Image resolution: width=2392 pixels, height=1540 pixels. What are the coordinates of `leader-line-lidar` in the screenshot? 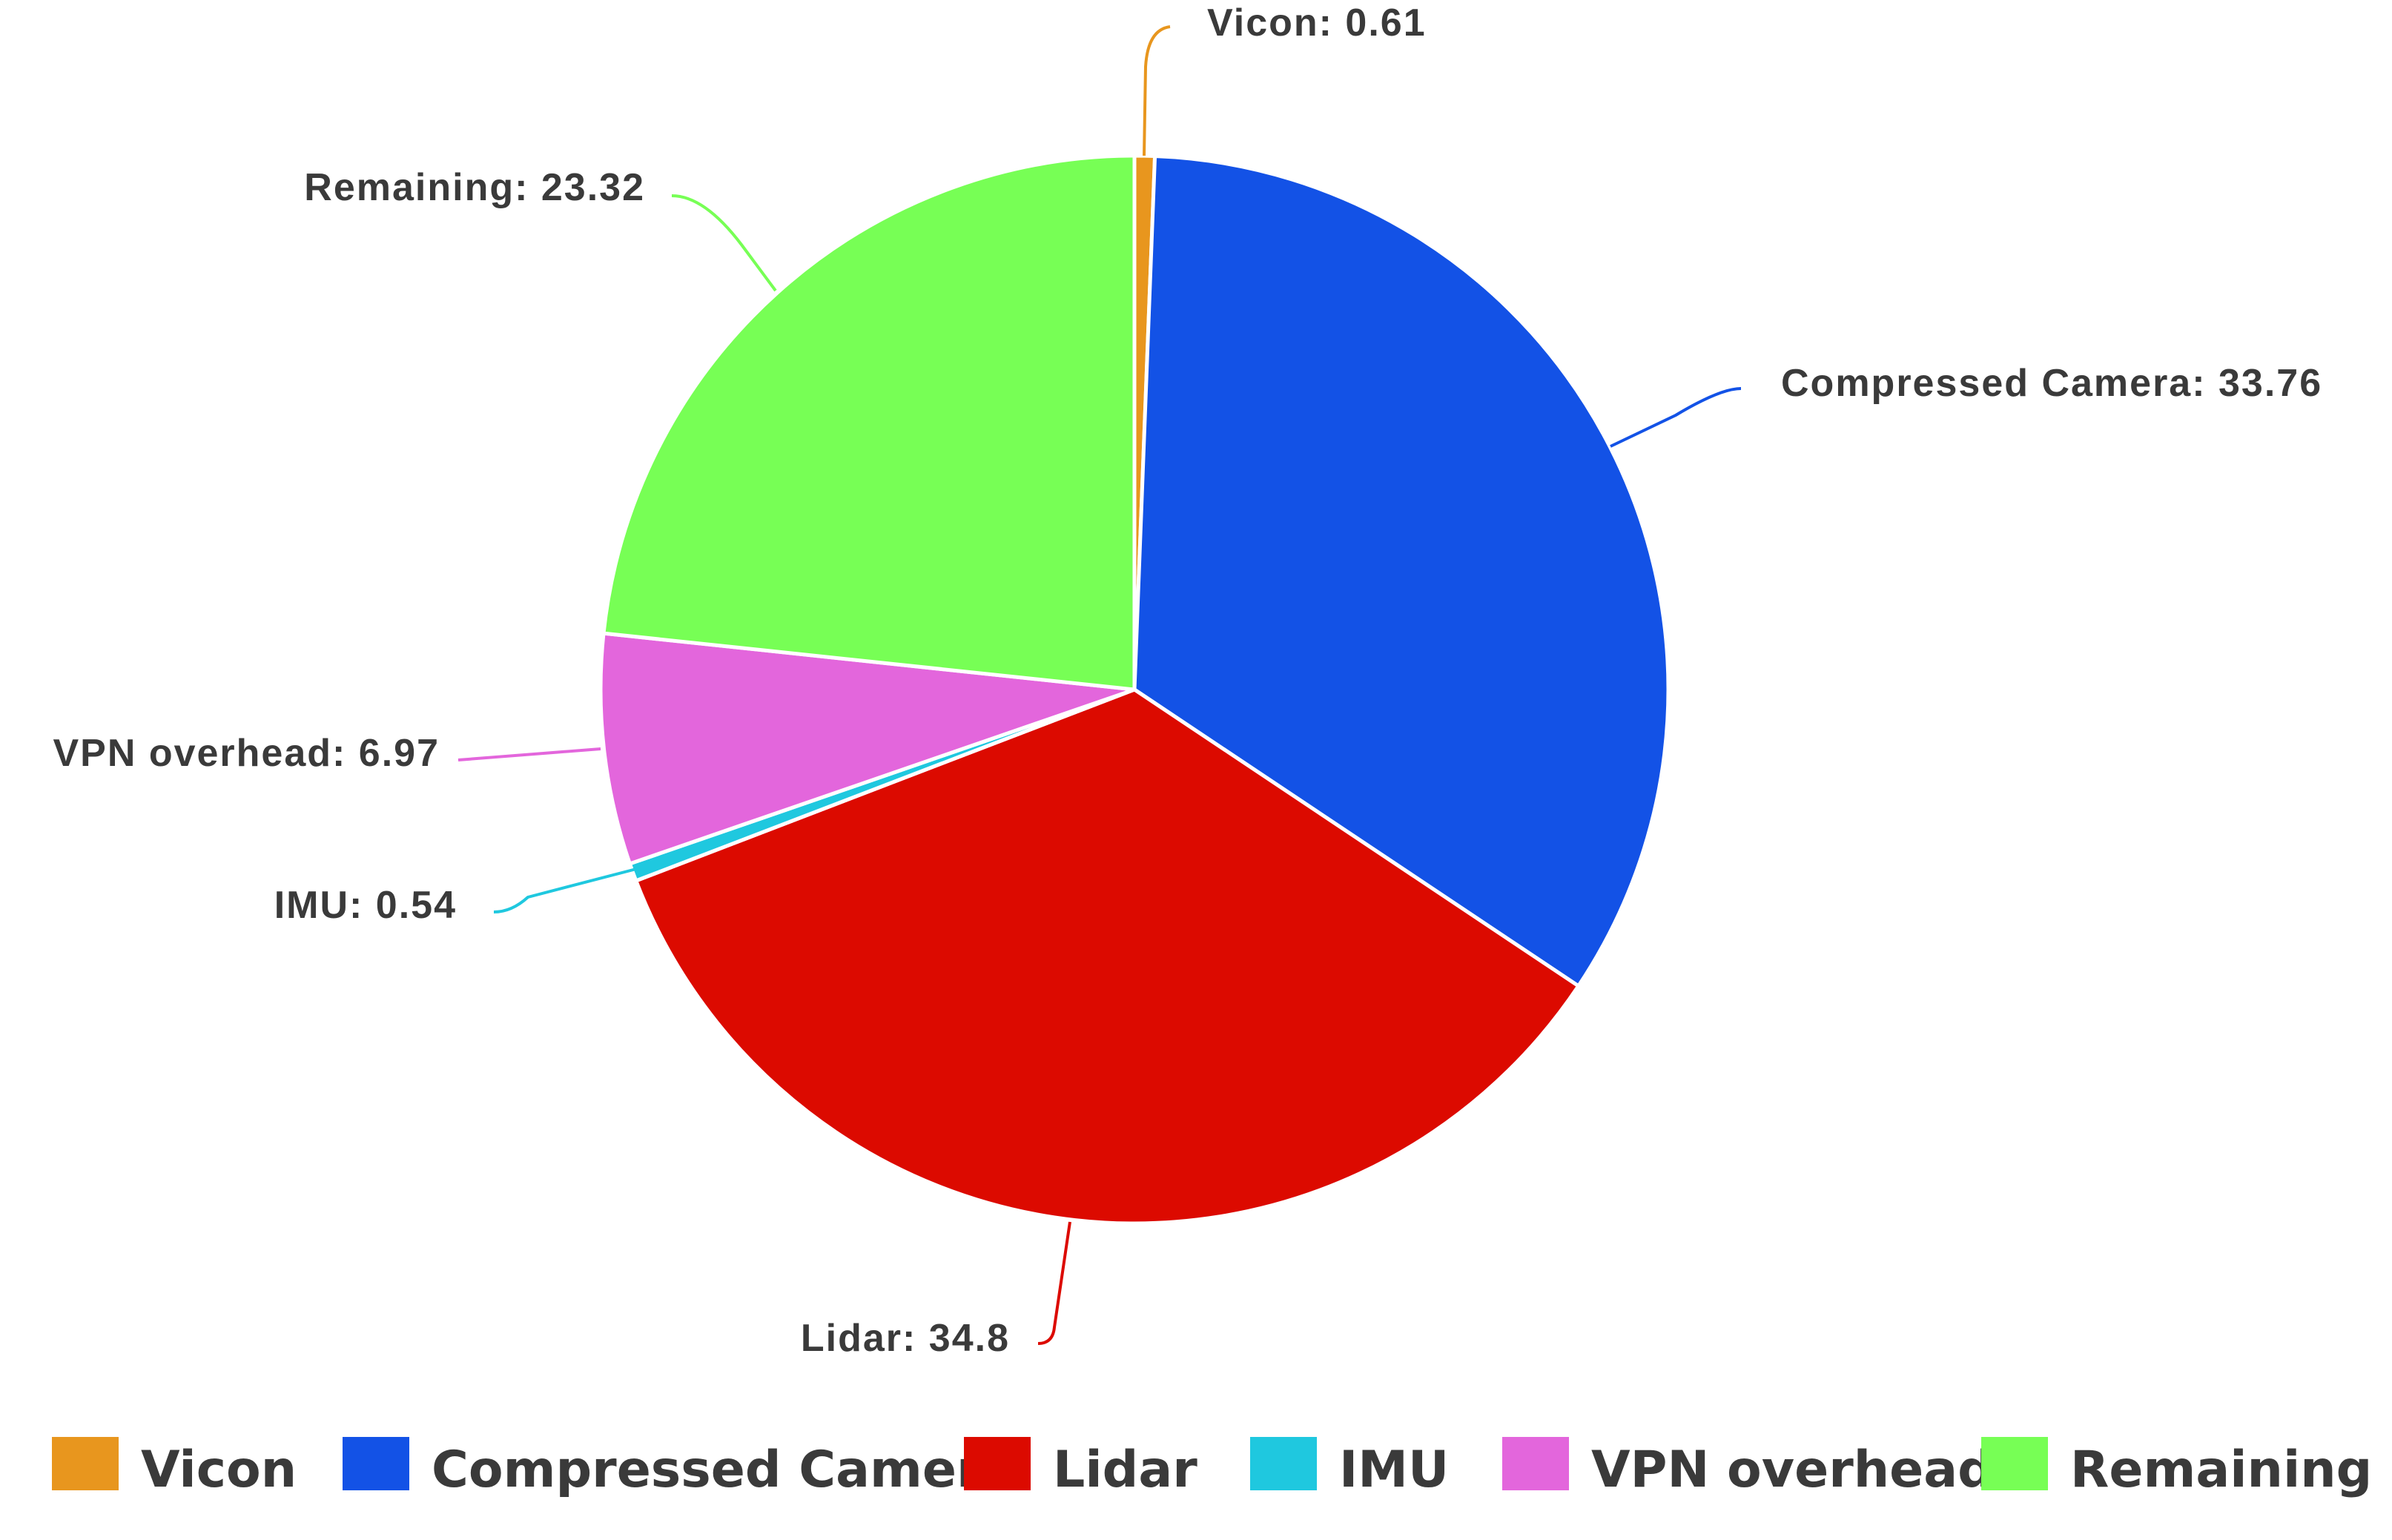 It's located at (1054, 1283).